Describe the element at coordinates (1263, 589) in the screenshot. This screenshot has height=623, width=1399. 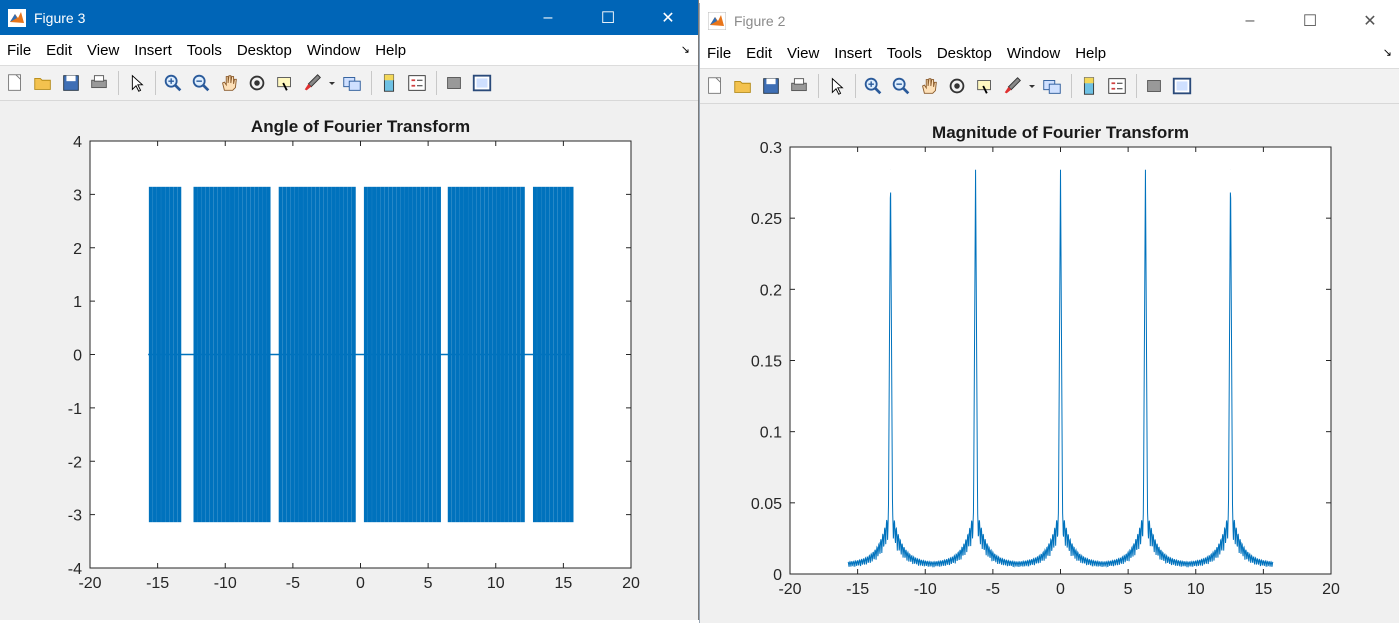
I see `x-tick-label: 15` at that location.